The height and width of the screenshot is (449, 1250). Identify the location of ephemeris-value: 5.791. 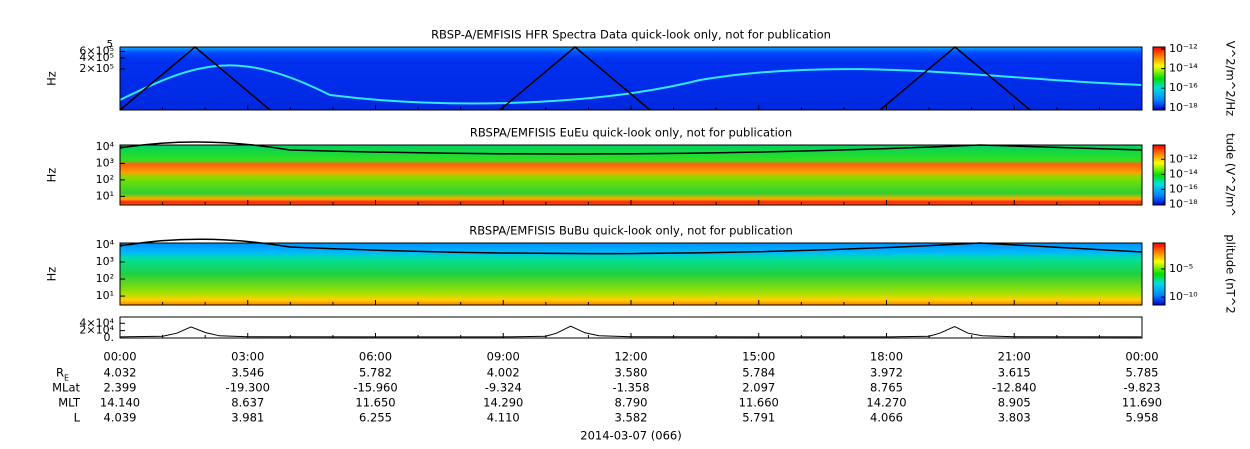
(758, 418).